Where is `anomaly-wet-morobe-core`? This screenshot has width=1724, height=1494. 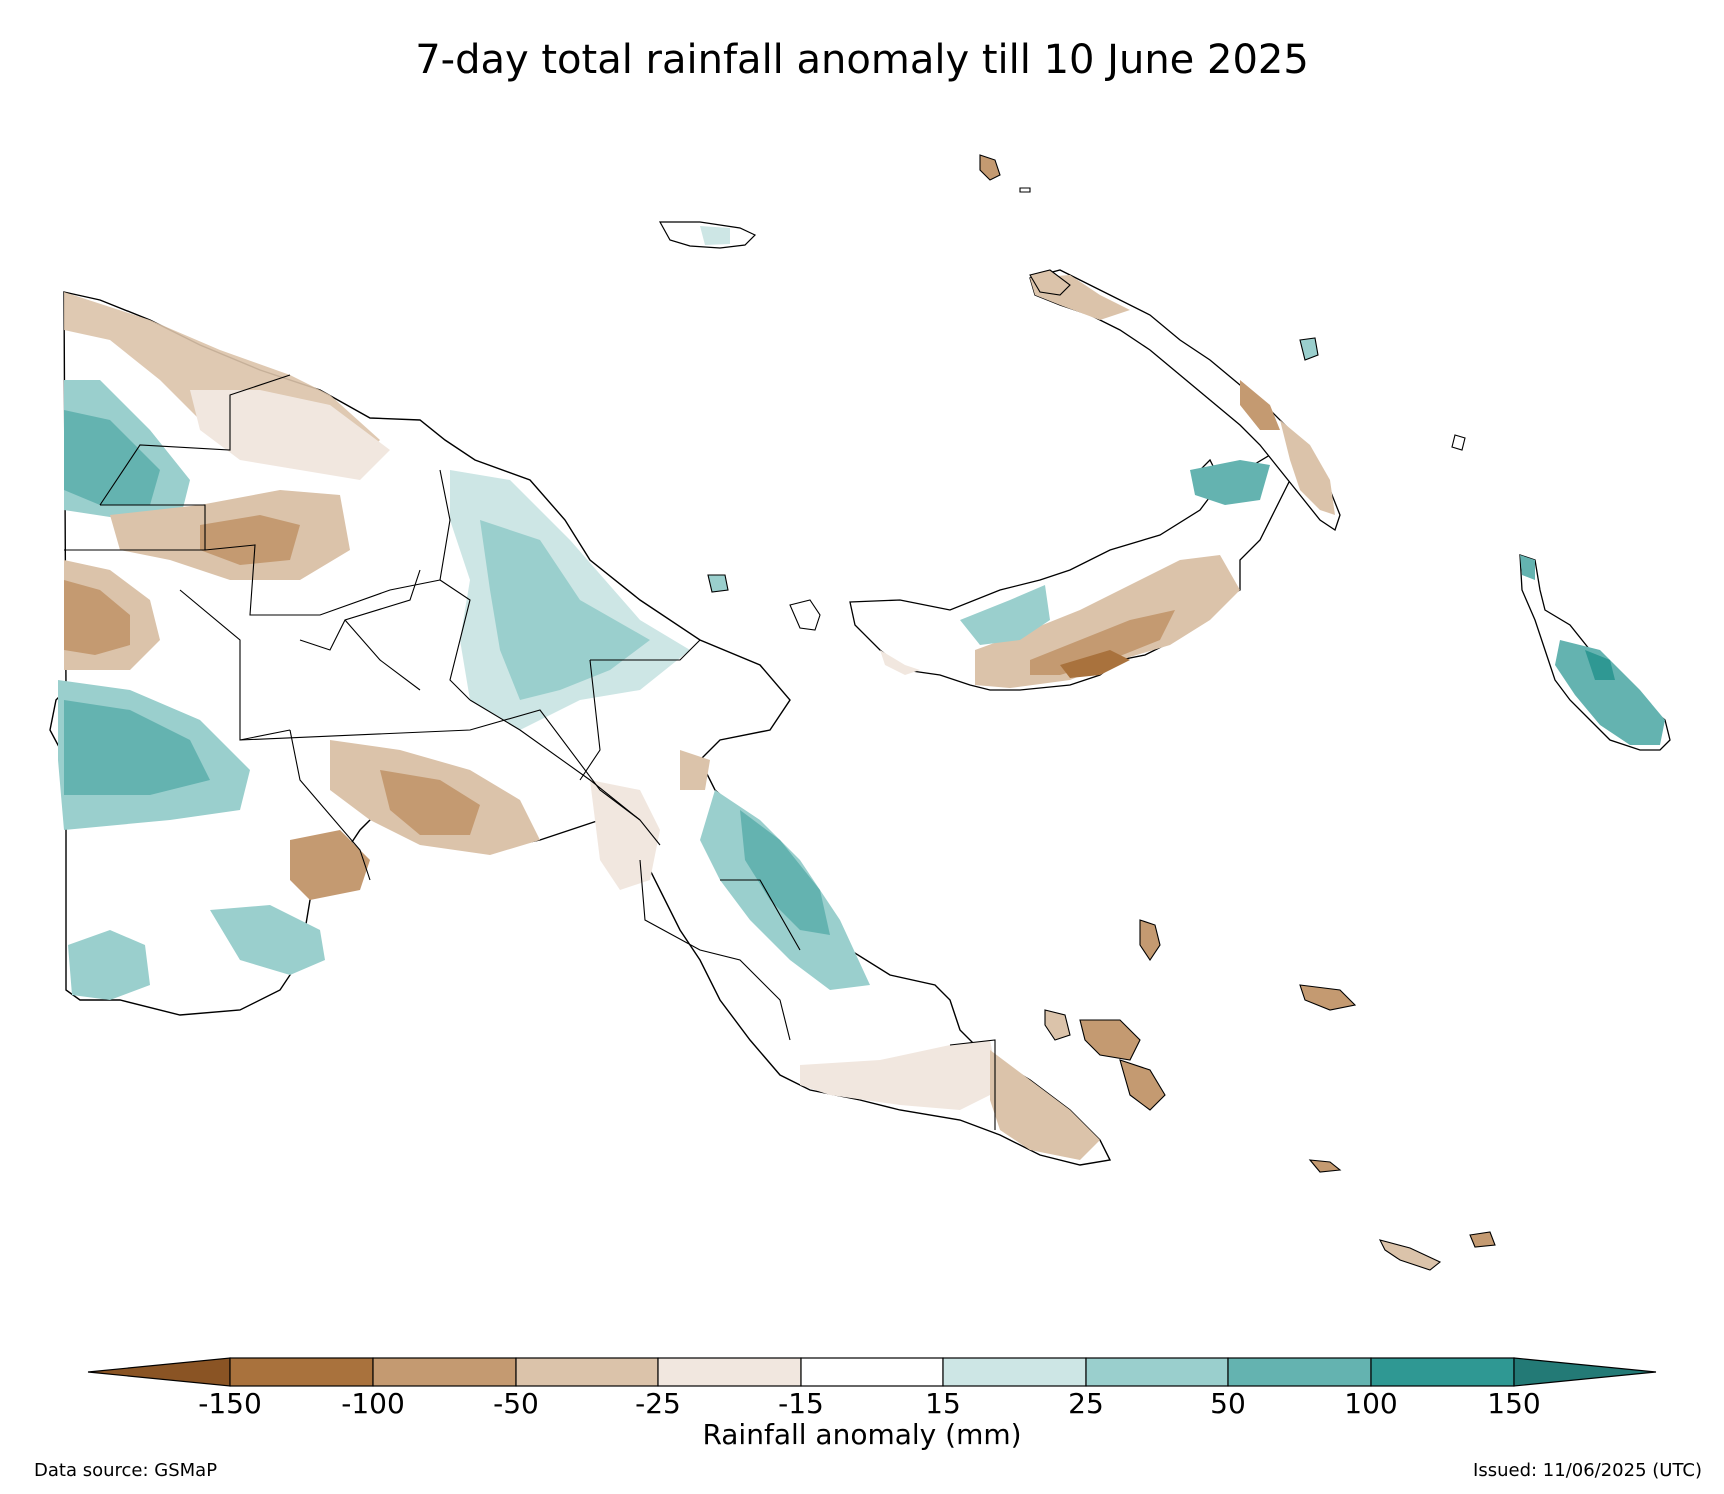 anomaly-wet-morobe-core is located at coordinates (785, 872).